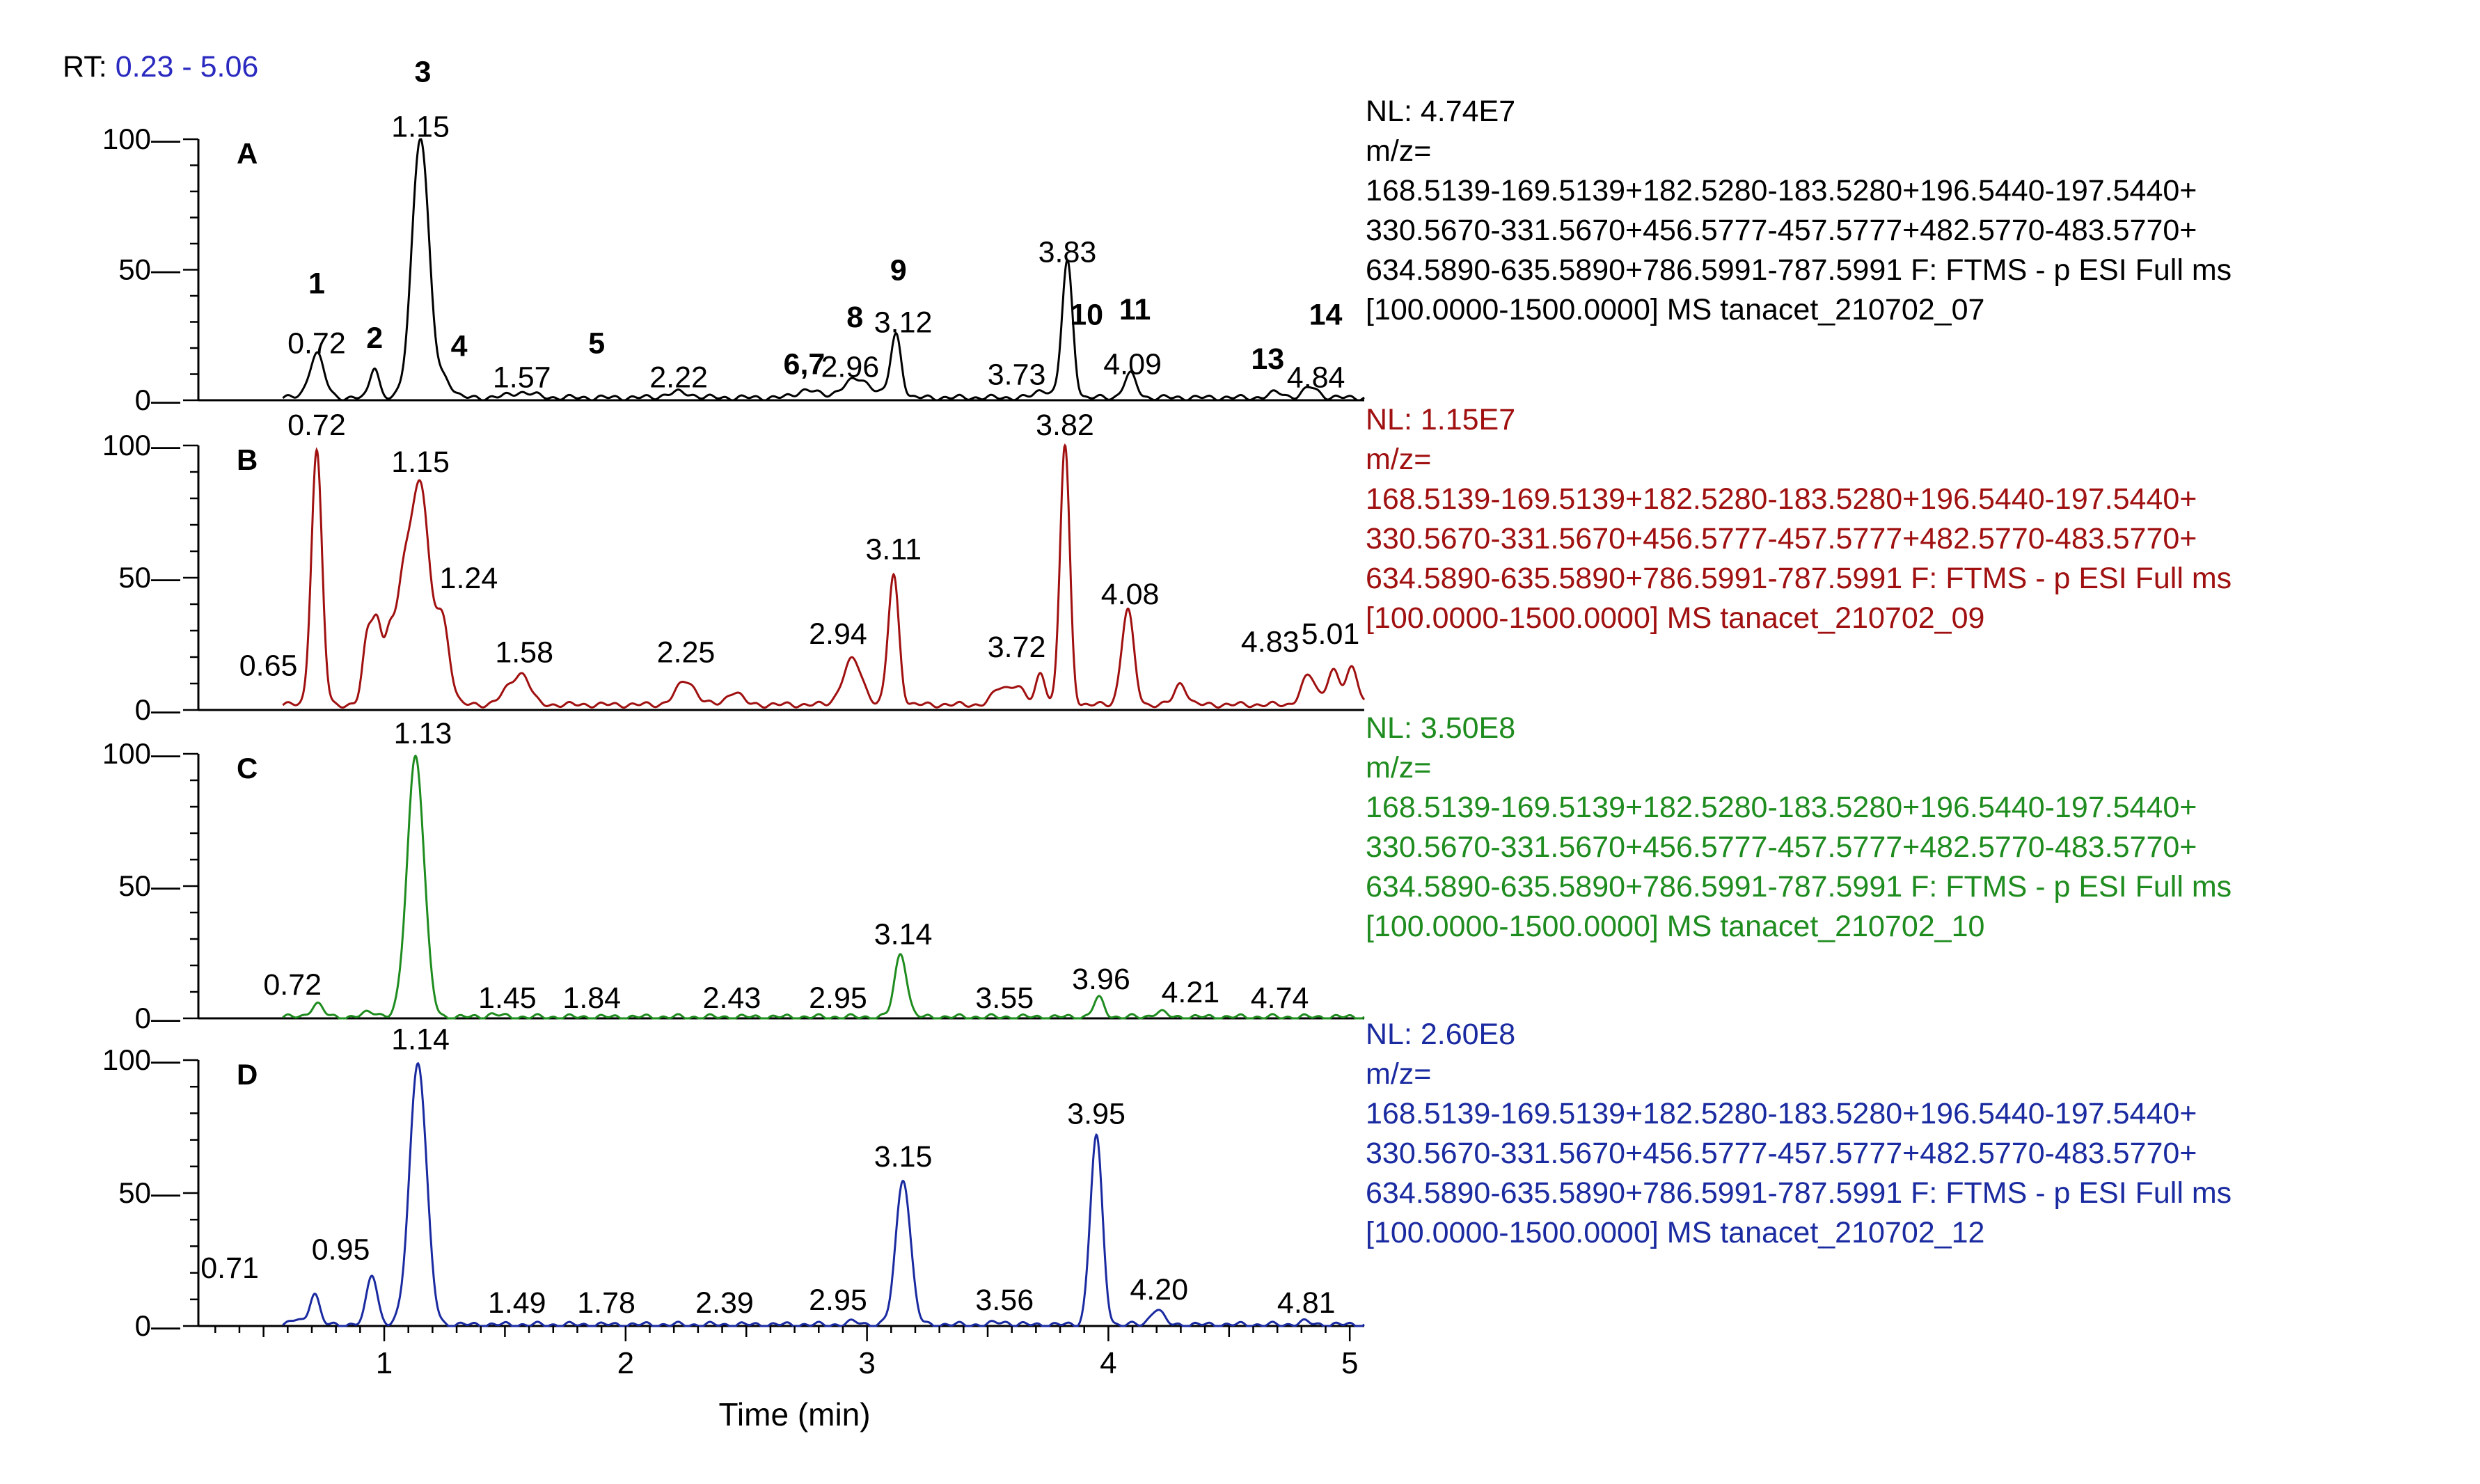 The image size is (2480, 1484). What do you see at coordinates (1159, 1290) in the screenshot?
I see `rt-label: 4.20` at bounding box center [1159, 1290].